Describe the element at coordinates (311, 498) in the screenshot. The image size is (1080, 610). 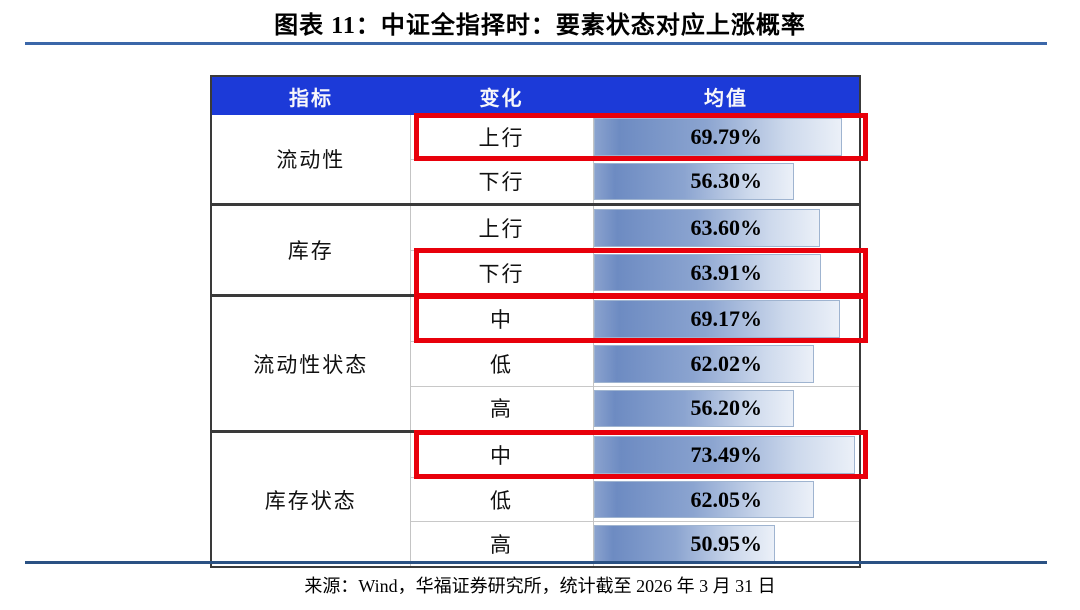
I see `indicator-cell: 库存状态` at that location.